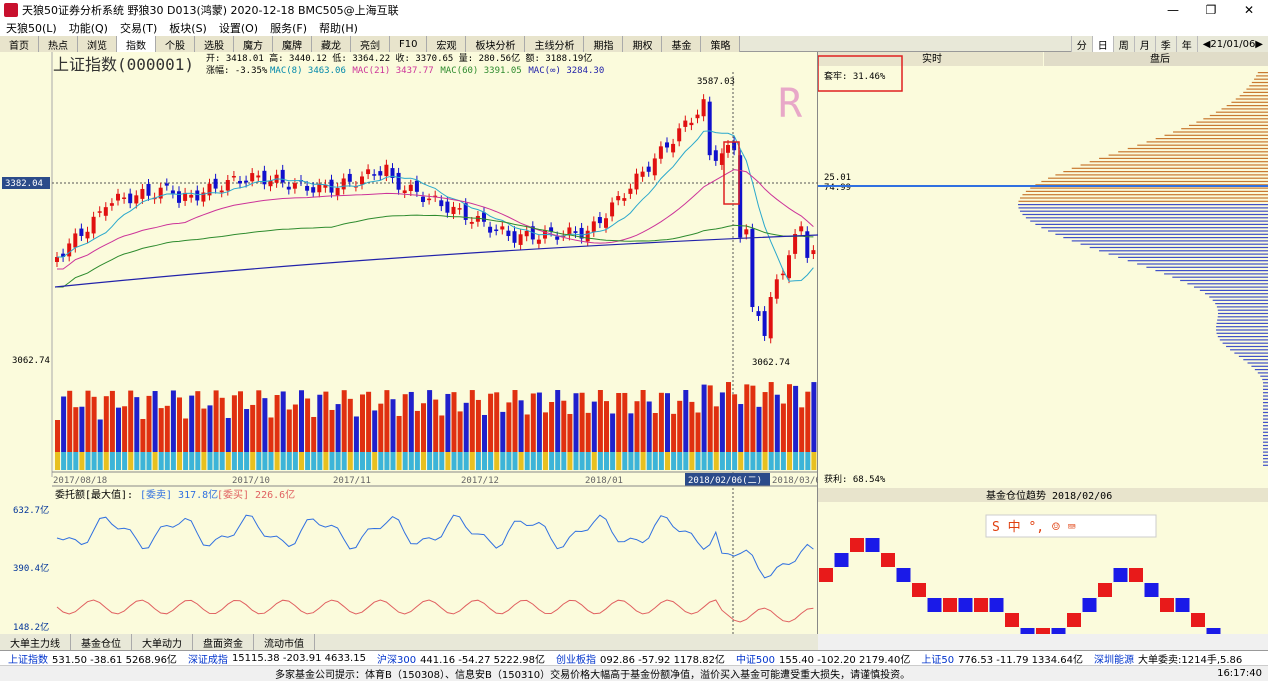 This screenshot has height=681, width=1268. Describe the element at coordinates (576, 660) in the screenshot. I see `ticker-name: 创业板指` at that location.